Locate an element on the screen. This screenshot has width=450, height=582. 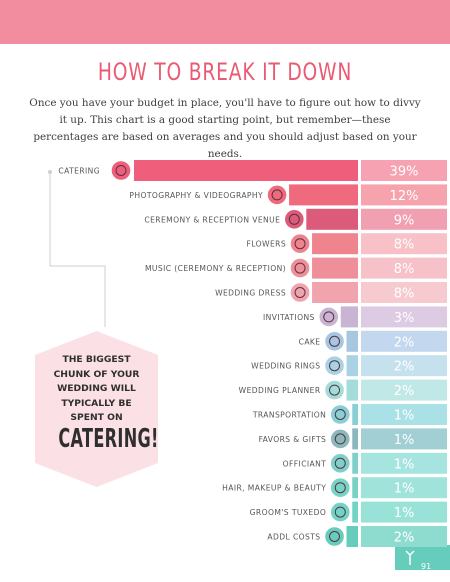
top-band is located at coordinates (225, 22).